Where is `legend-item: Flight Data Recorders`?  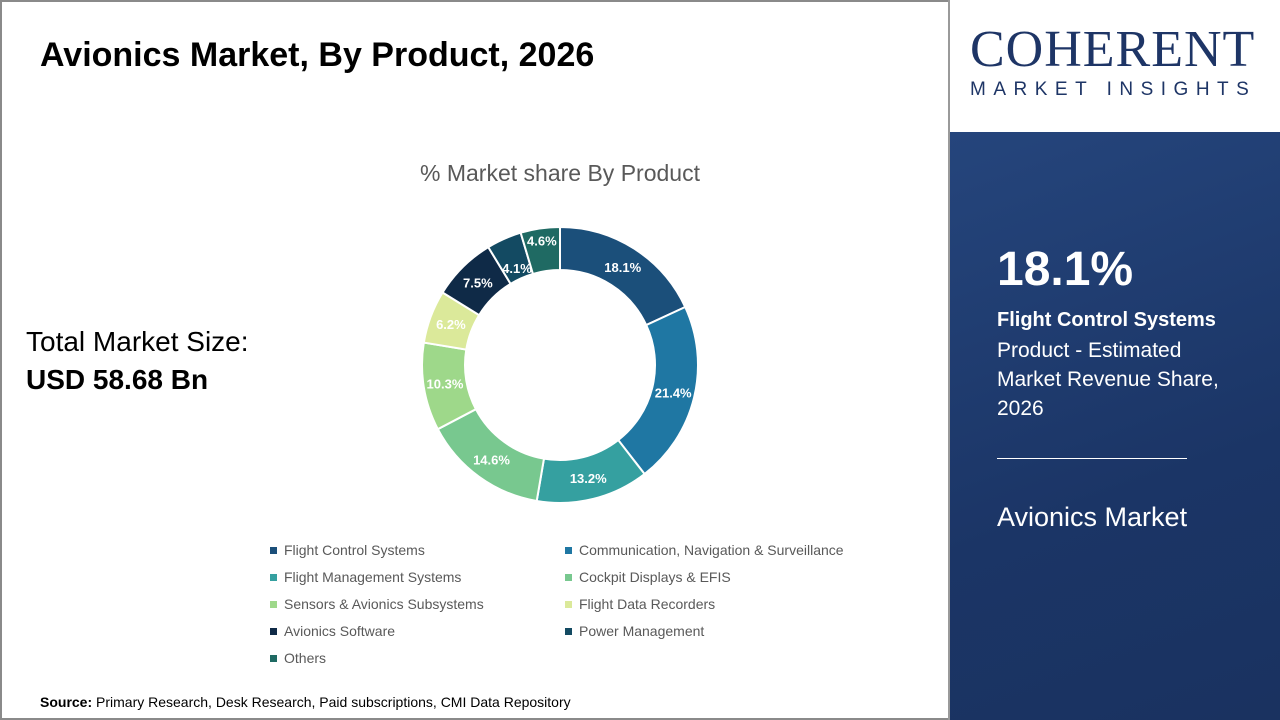
legend-item: Flight Data Recorders is located at coordinates (715, 604).